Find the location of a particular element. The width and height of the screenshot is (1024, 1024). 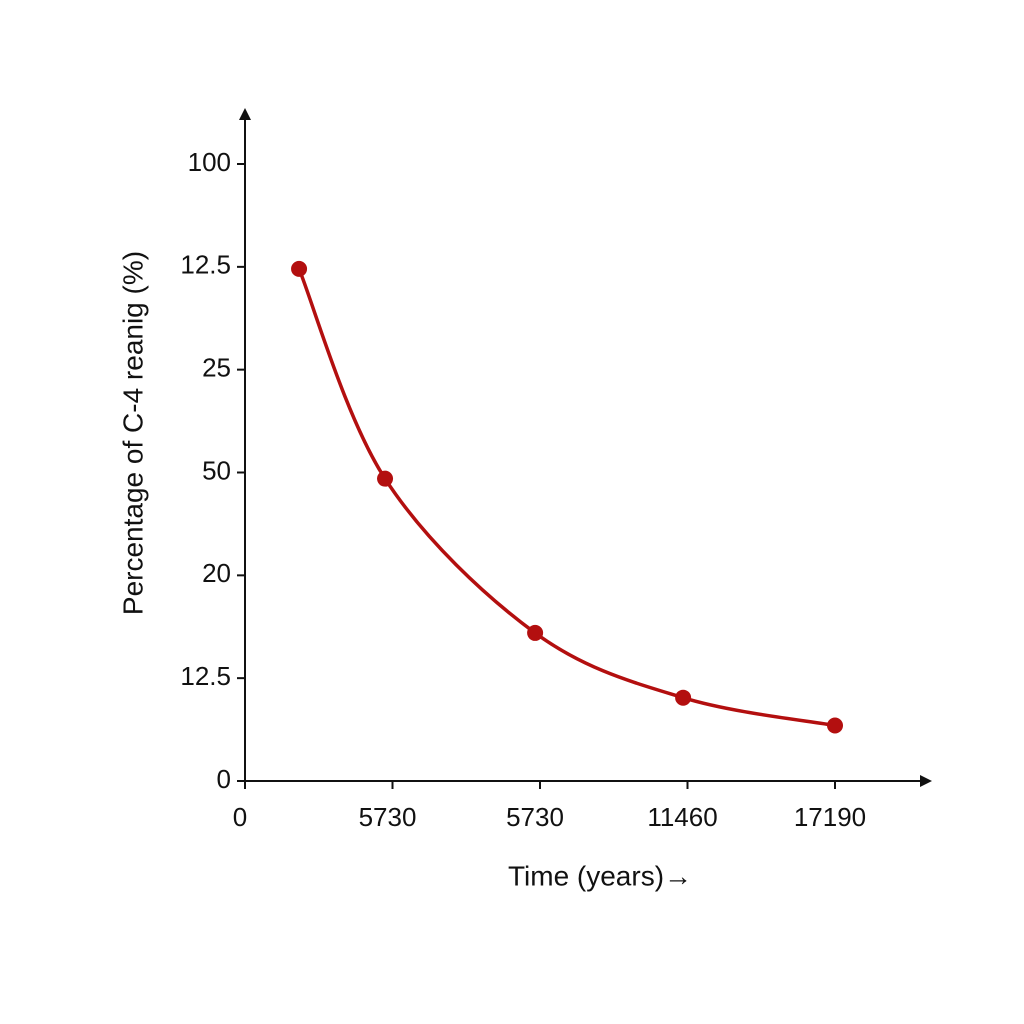

y-tick-label: 25 is located at coordinates (216, 368).